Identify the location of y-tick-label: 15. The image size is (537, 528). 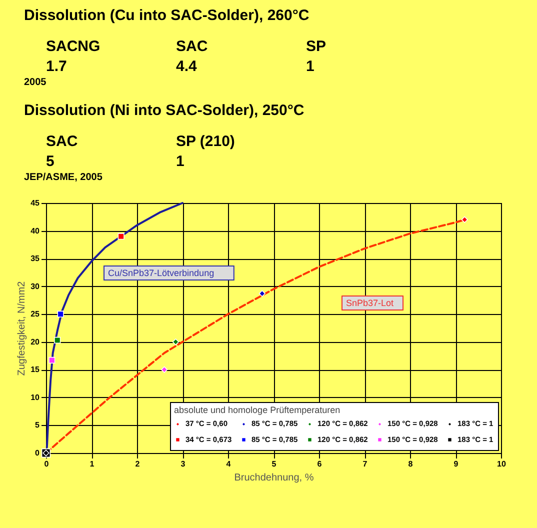
(35, 369).